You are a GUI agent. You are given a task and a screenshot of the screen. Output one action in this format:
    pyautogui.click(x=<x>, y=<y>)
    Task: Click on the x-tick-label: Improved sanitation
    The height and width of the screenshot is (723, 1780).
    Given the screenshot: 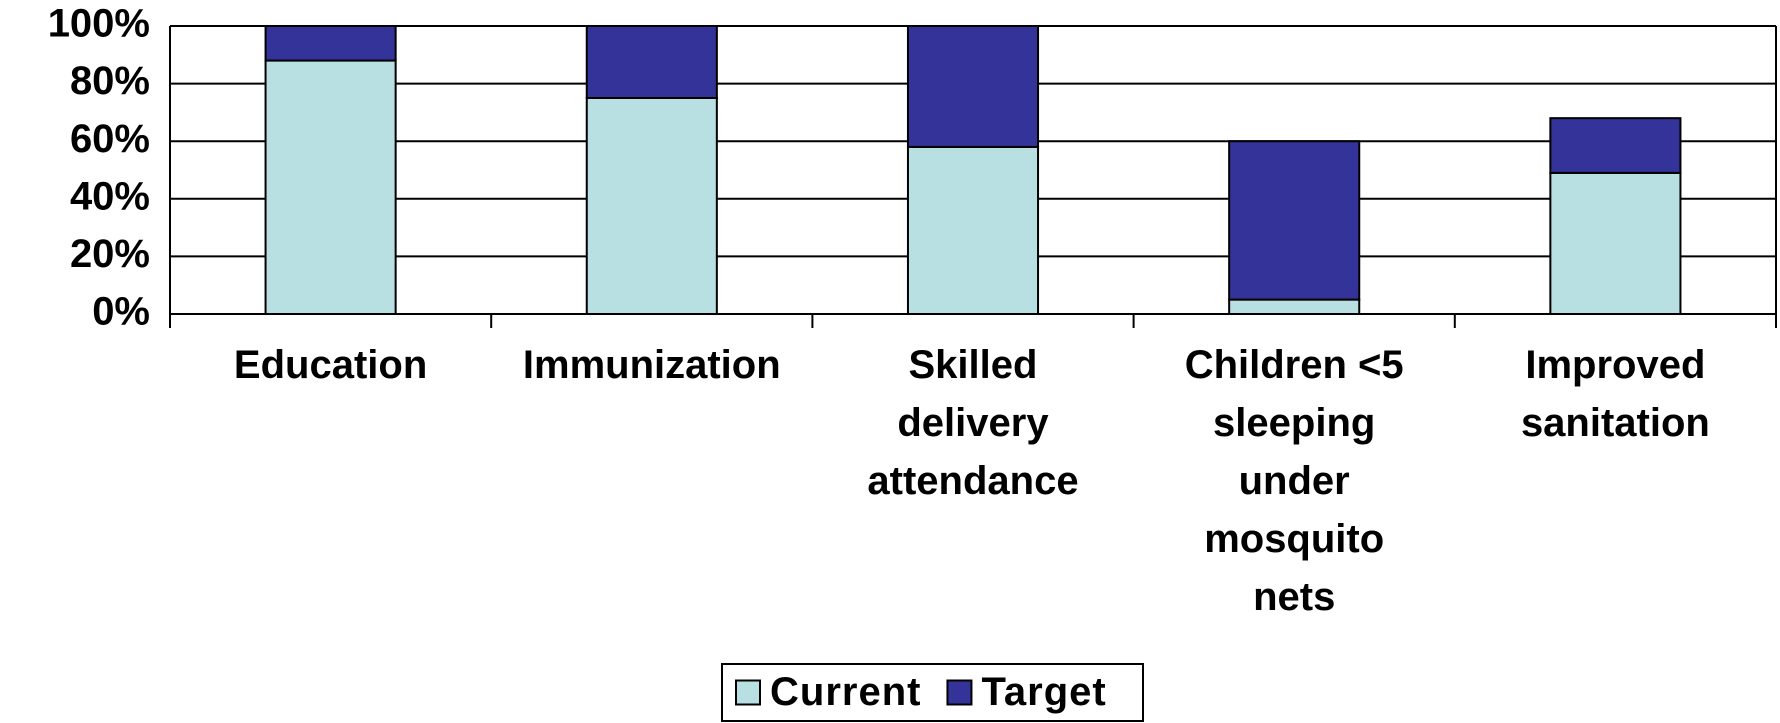 What is the action you would take?
    pyautogui.click(x=1615, y=394)
    